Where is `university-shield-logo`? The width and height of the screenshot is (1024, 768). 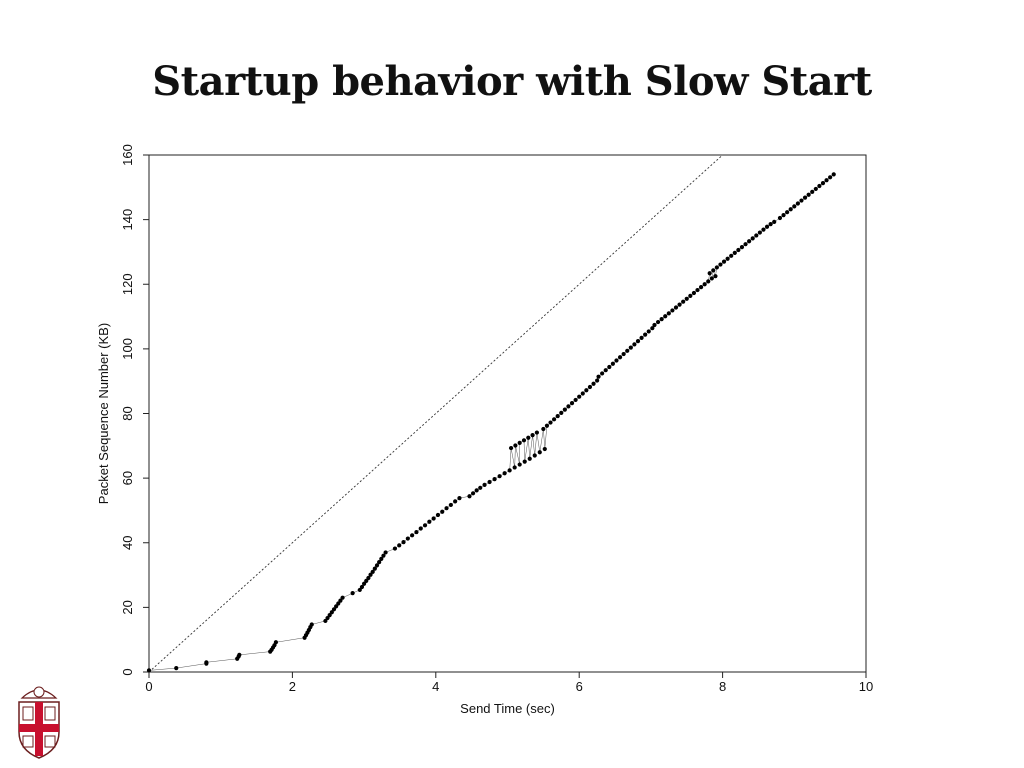
university-shield-logo is located at coordinates (39, 722).